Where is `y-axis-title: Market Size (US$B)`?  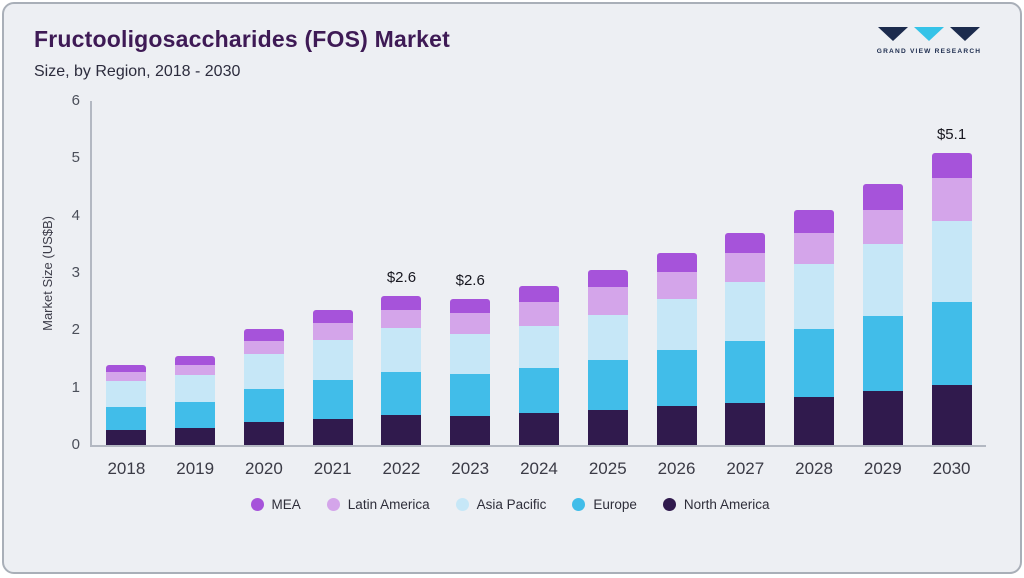
y-axis-title: Market Size (US$B) is located at coordinates (47, 273).